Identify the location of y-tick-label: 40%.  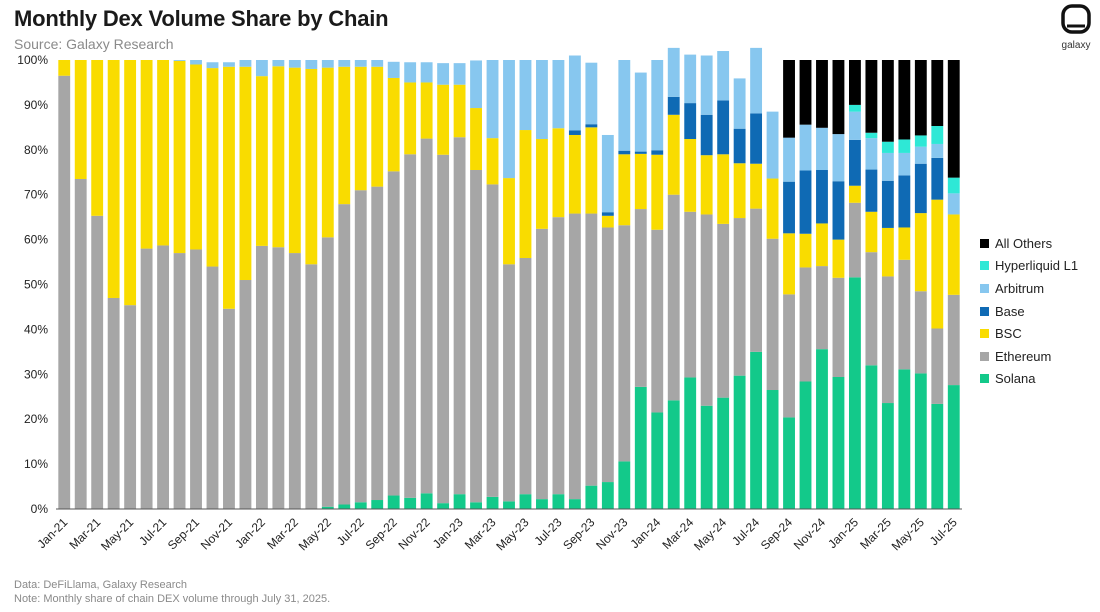
(36, 329).